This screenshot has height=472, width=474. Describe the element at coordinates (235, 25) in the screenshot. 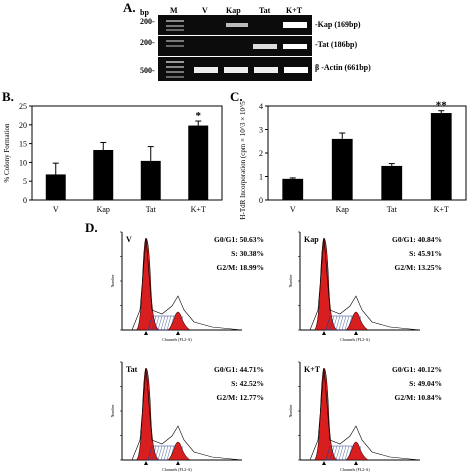

I see `gel-image-kap` at that location.